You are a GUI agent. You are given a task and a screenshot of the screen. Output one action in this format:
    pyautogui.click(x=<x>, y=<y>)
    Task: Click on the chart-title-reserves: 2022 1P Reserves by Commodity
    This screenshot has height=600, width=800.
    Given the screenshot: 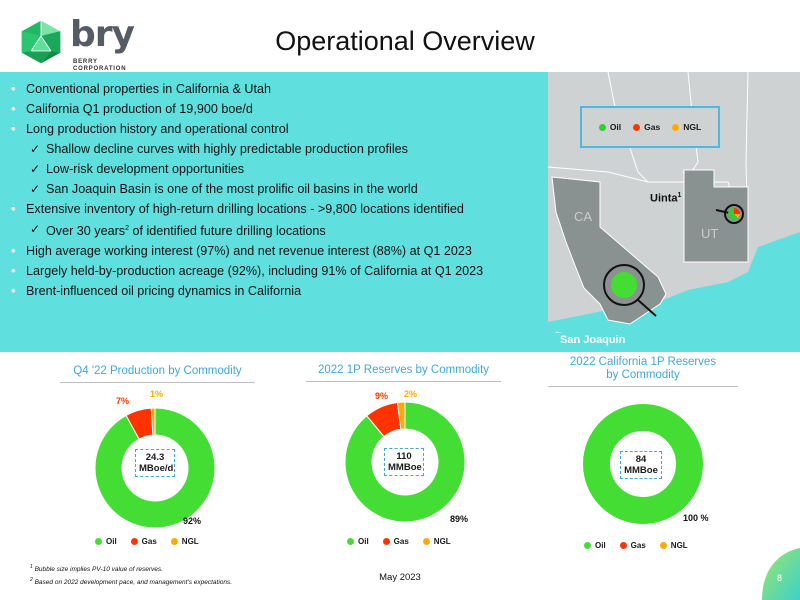 What is the action you would take?
    pyautogui.click(x=403, y=370)
    